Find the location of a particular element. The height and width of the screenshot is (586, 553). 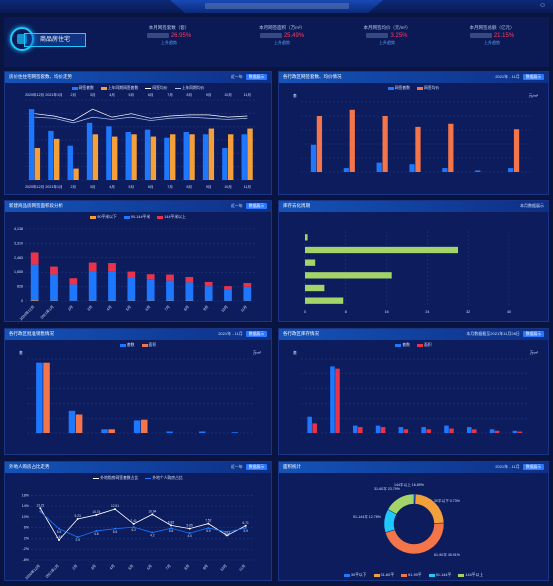

kpi-label: 本月网签面积（万m²） is located at coordinates (282, 27).